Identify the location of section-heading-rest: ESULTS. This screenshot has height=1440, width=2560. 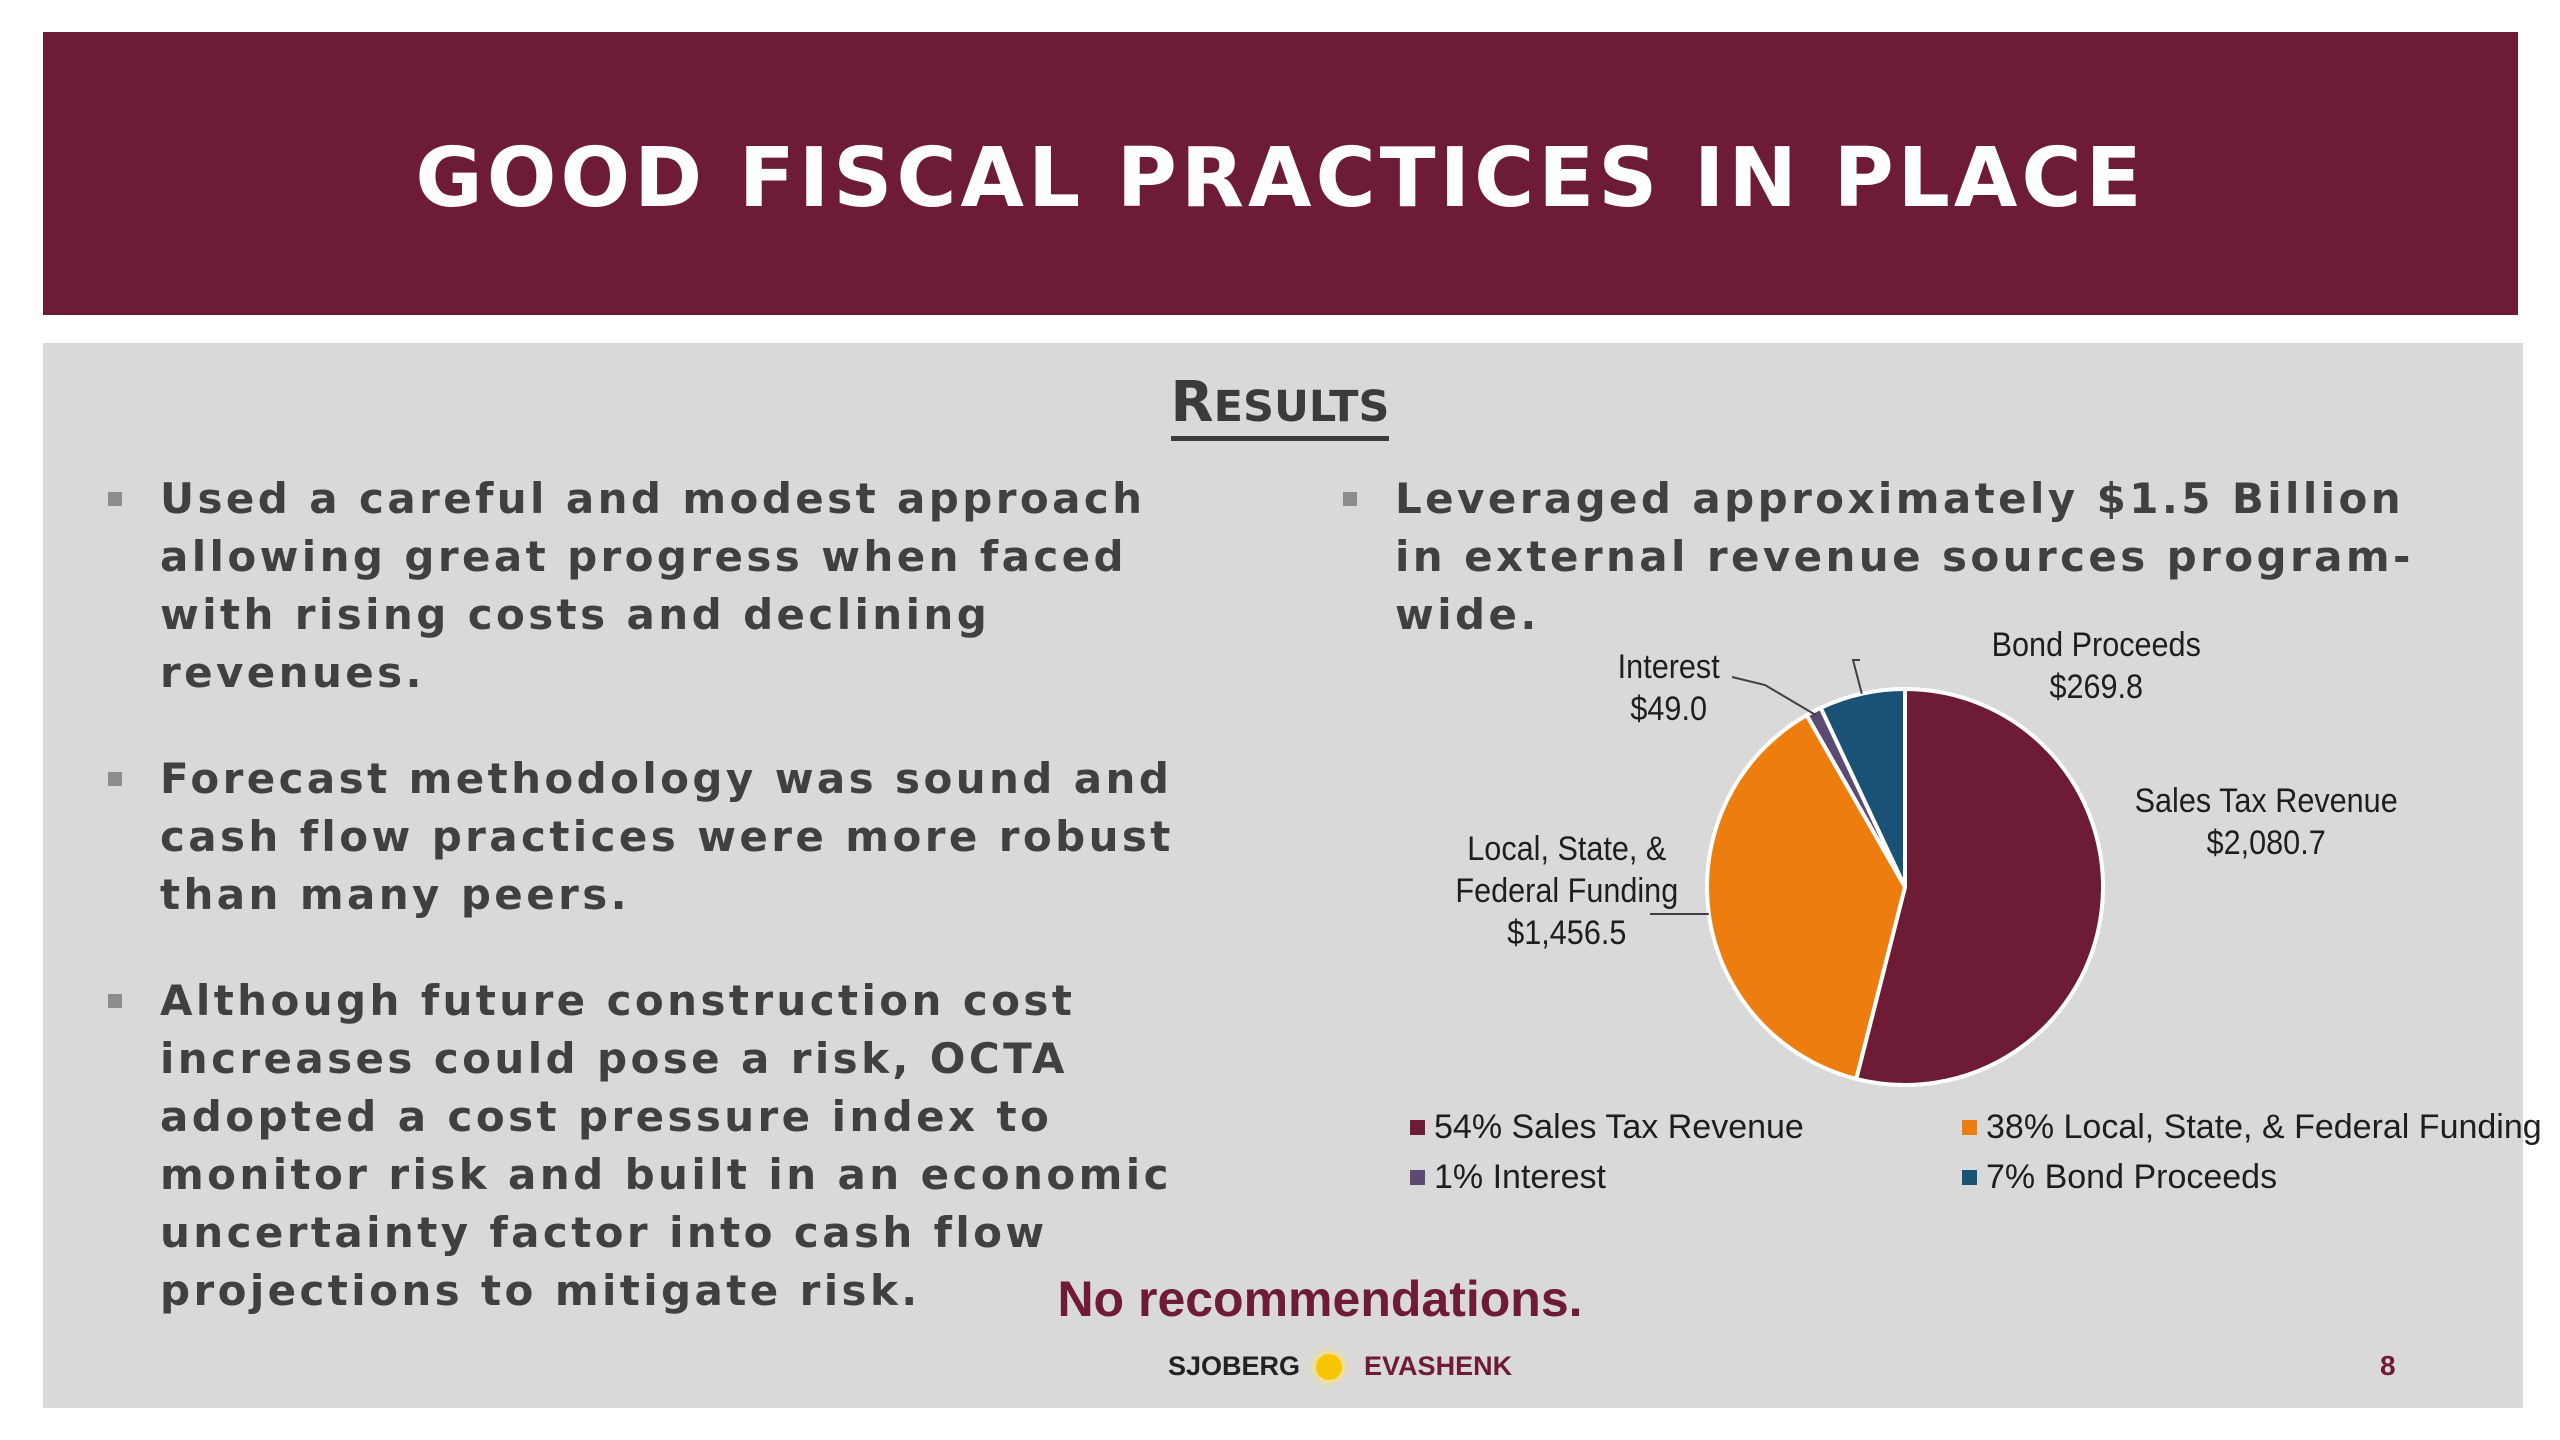
(1301, 407).